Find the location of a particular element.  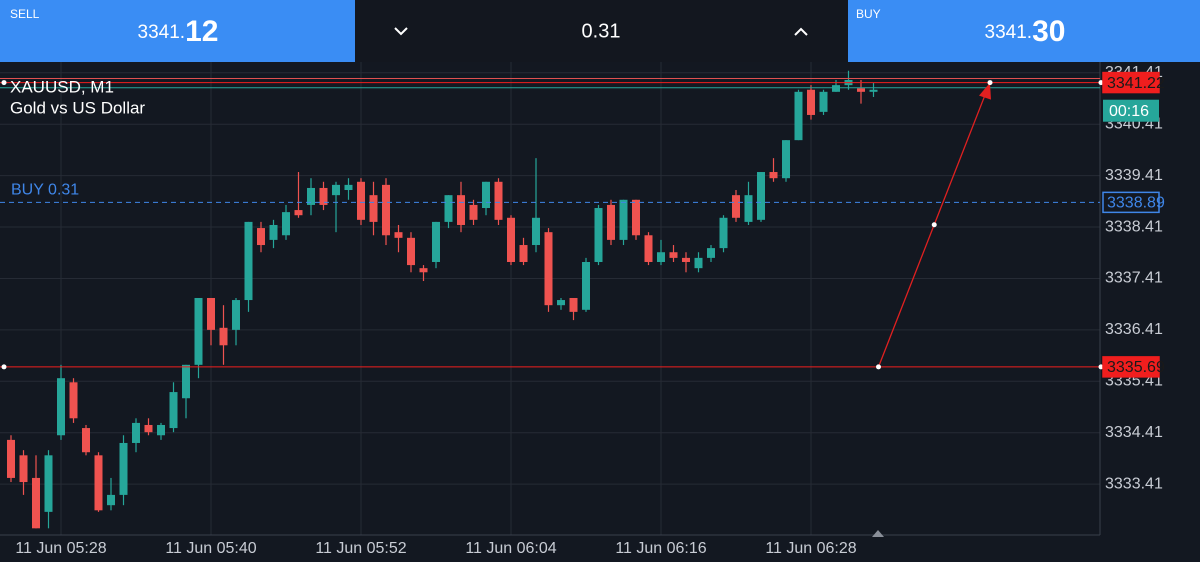

countdown: 00:16 is located at coordinates (1129, 111).